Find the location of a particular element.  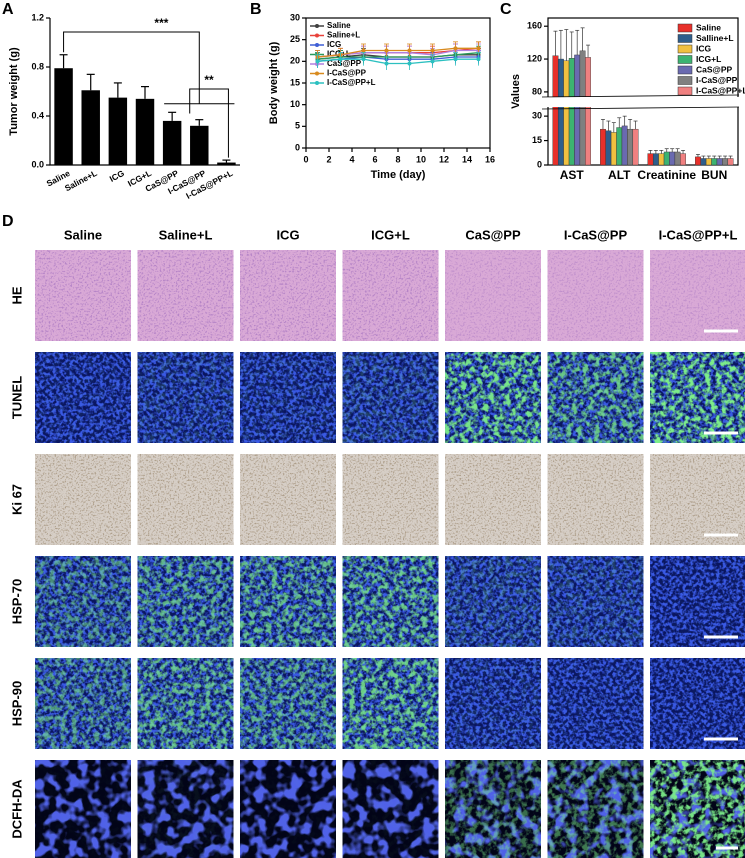

x-tick-label: 6 is located at coordinates (374, 159).